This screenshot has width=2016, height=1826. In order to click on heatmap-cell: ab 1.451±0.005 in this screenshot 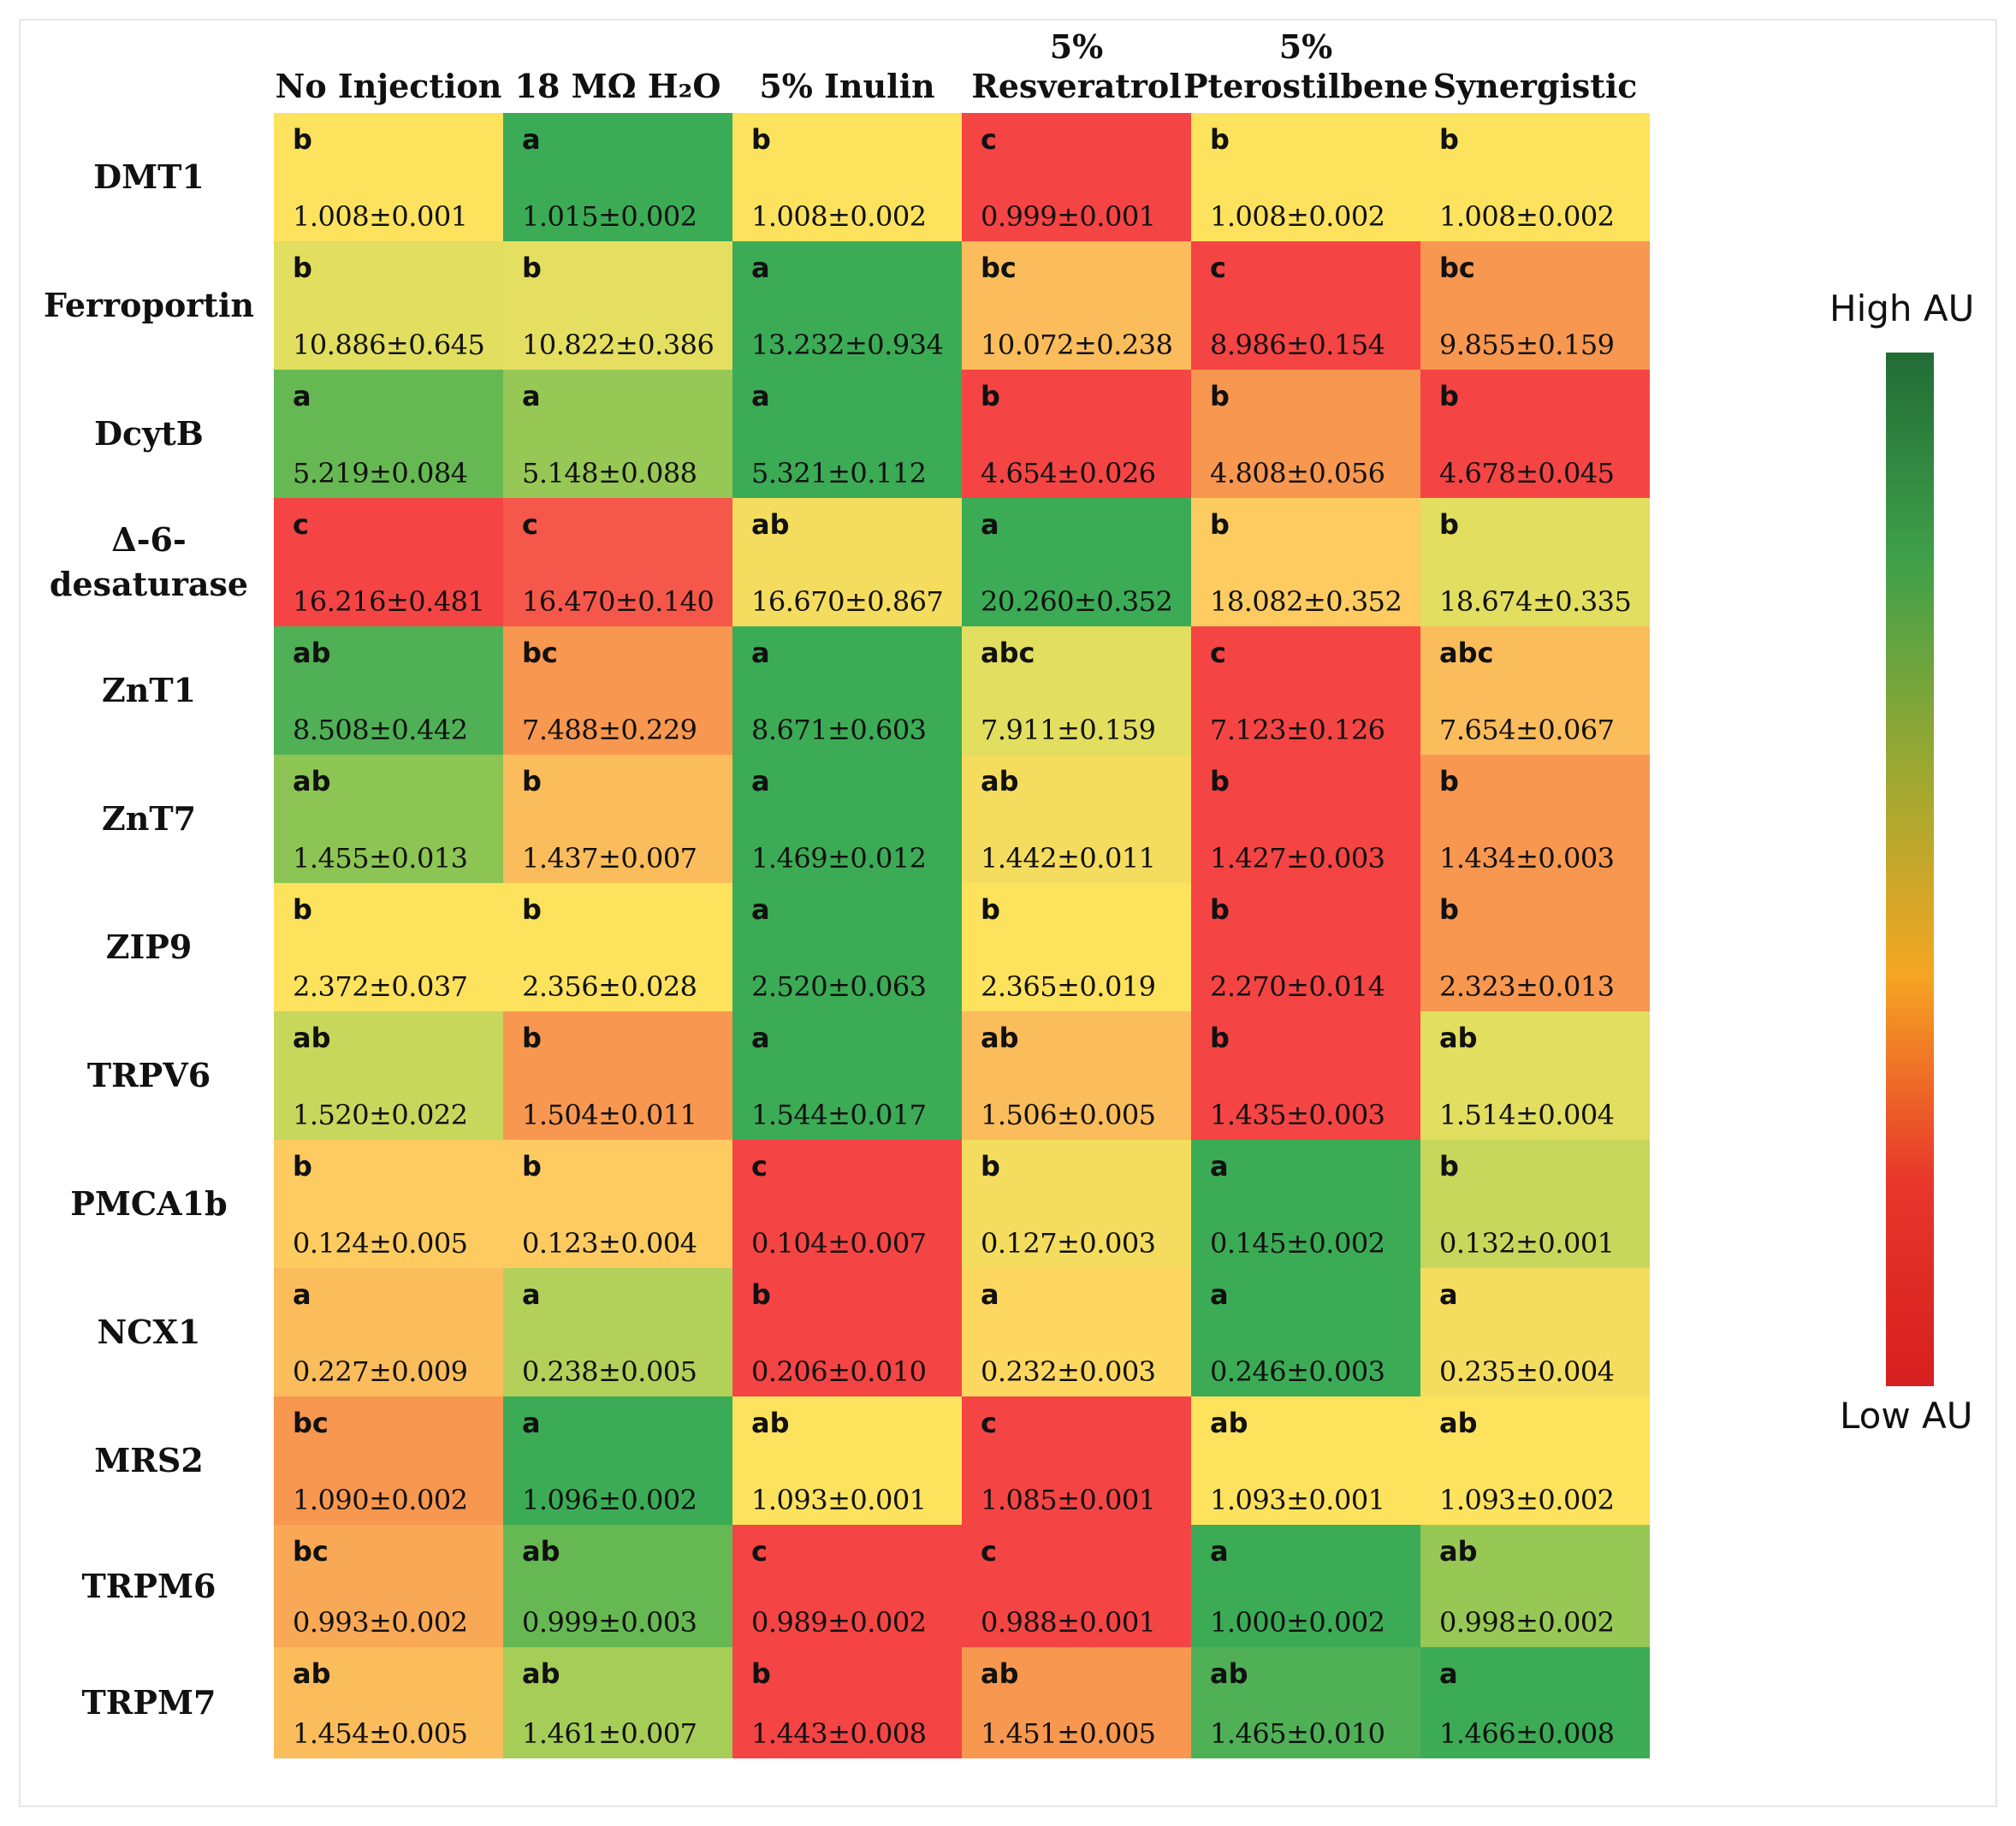, I will do `click(1076, 1702)`.